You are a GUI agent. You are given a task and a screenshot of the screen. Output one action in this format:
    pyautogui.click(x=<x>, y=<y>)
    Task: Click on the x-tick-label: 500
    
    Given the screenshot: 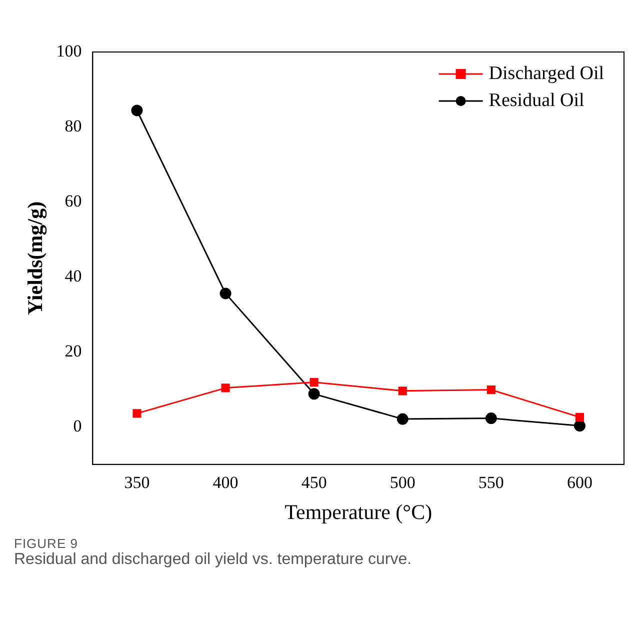 What is the action you would take?
    pyautogui.click(x=403, y=482)
    